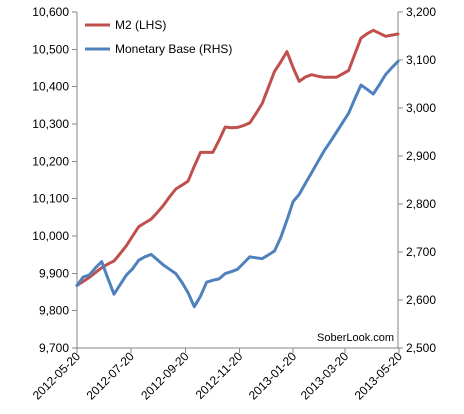 The width and height of the screenshot is (464, 414). What do you see at coordinates (421, 204) in the screenshot?
I see `right-y-tick-label: 2,800` at bounding box center [421, 204].